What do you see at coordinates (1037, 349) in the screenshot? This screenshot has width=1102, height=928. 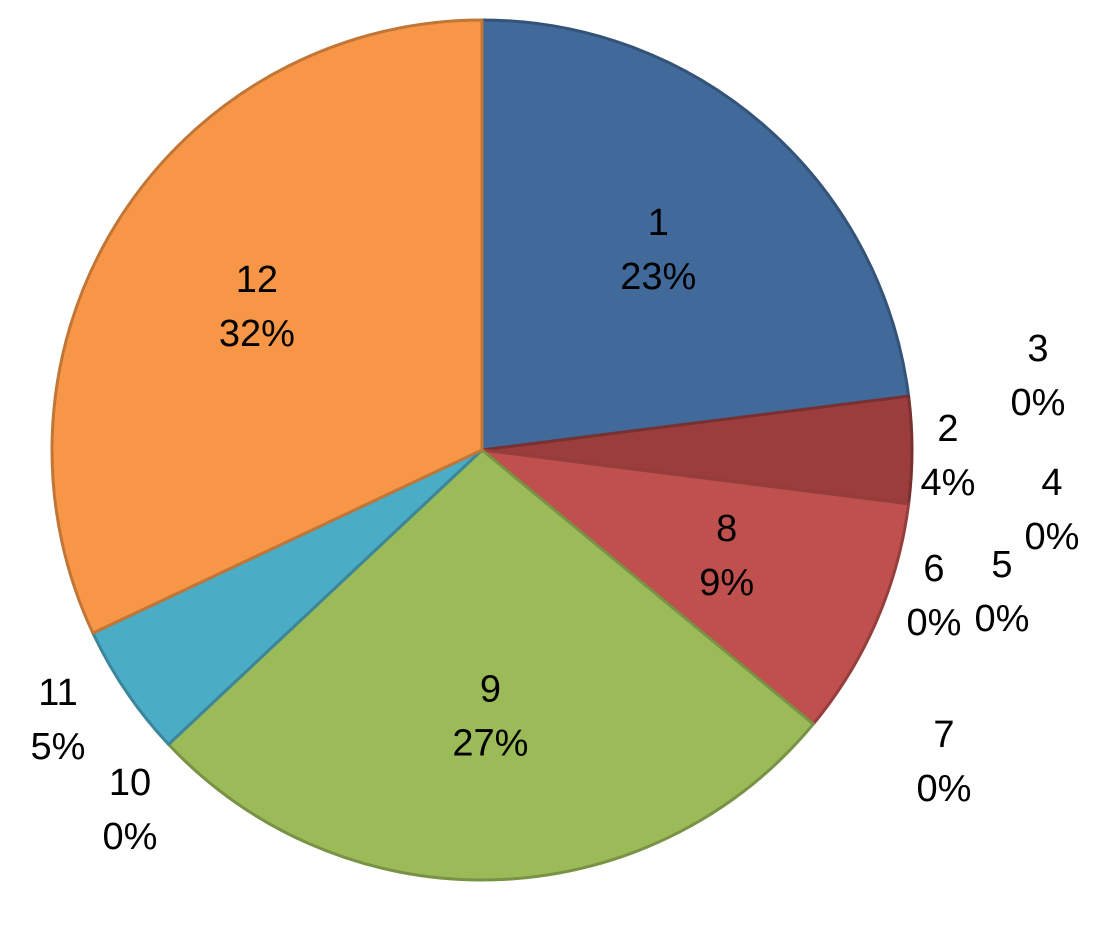 I see `slice-category-label-3: 3` at bounding box center [1037, 349].